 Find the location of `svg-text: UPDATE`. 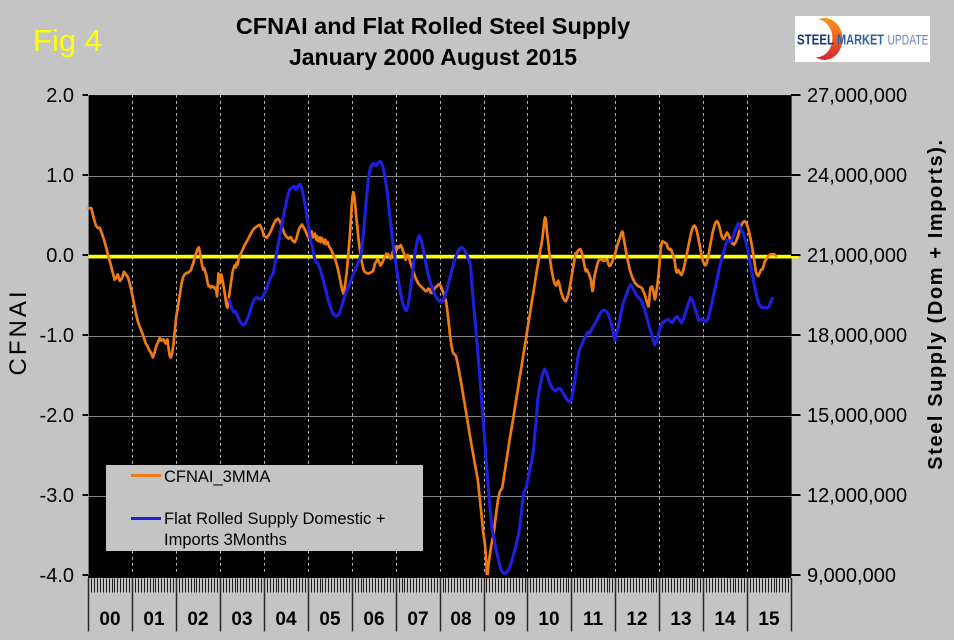

svg-text: UPDATE is located at coordinates (908, 40).